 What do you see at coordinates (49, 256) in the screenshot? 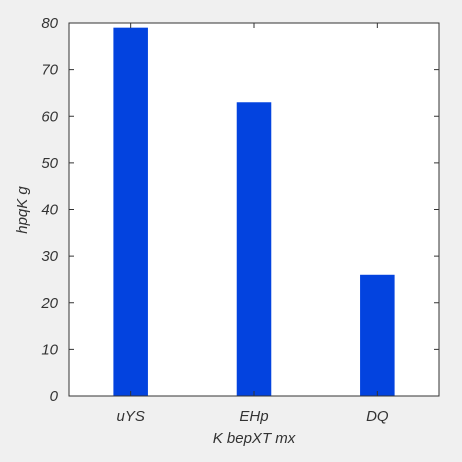
I see `y-tick-label-30: 30` at bounding box center [49, 256].